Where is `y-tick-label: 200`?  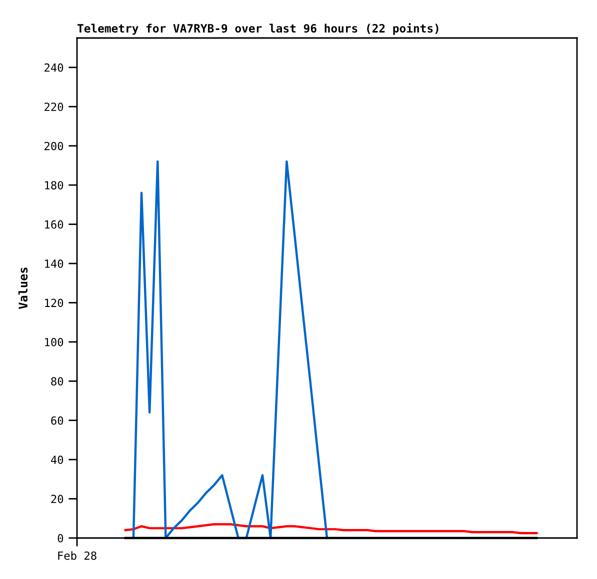
y-tick-label: 200 is located at coordinates (54, 146).